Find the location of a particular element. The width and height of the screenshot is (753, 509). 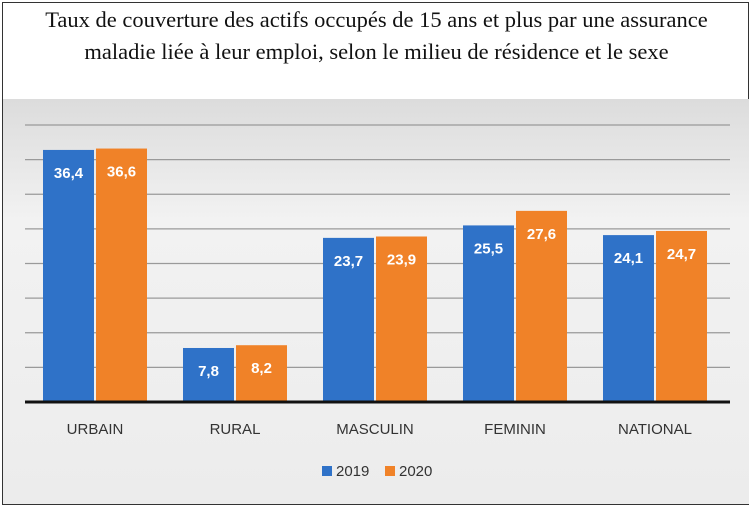

bar-2019-national is located at coordinates (628, 318).